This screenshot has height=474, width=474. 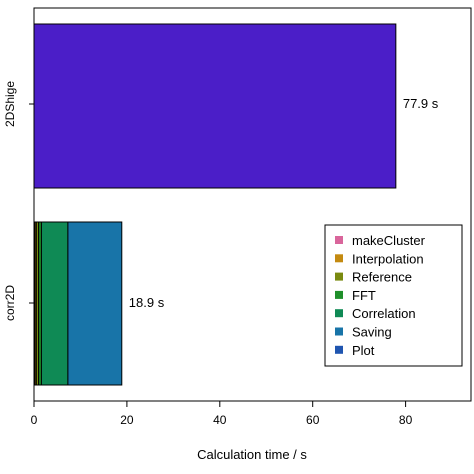 I want to click on legend-swatch-makeCluster, so click(x=339, y=240).